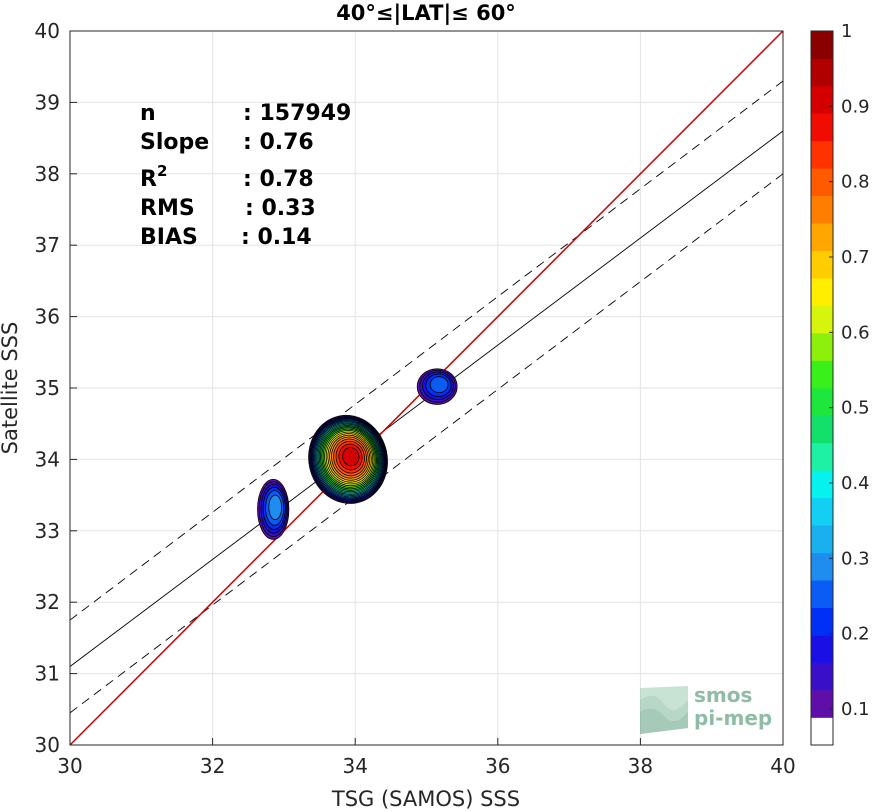 This screenshot has height=811, width=874. What do you see at coordinates (162, 171) in the screenshot?
I see `stat-r2-superscript: 2` at bounding box center [162, 171].